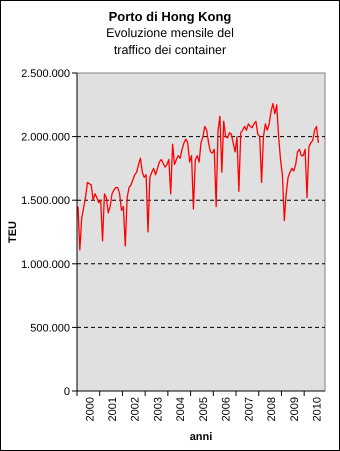 This screenshot has width=340, height=451. I want to click on x-tick-label: 2006, so click(226, 409).